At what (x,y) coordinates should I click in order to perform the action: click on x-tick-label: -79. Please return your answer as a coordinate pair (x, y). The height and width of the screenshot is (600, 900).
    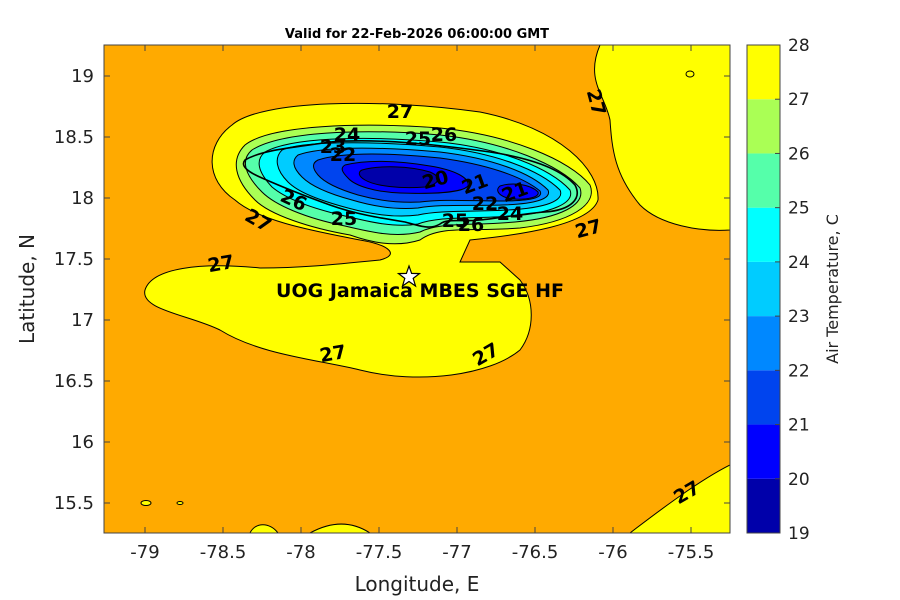
    Looking at the image, I should click on (144, 552).